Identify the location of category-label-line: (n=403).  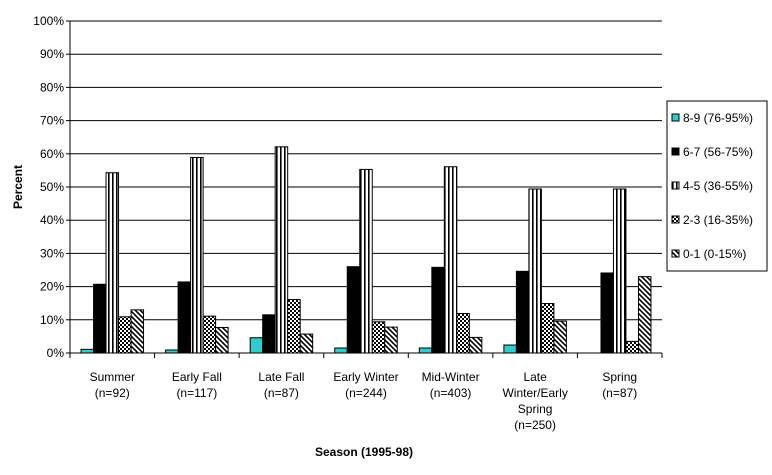
(451, 393).